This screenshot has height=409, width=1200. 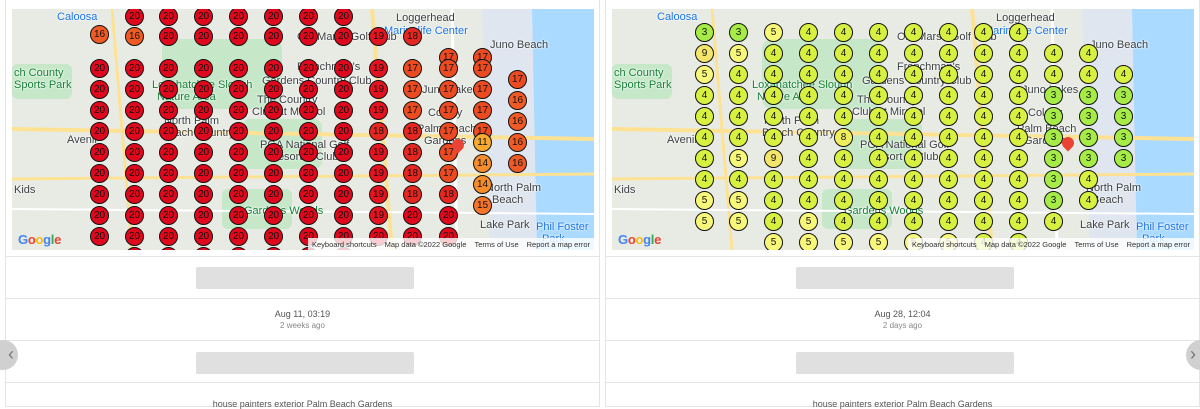 I want to click on carousel-prev-button: ‹, so click(x=9, y=355).